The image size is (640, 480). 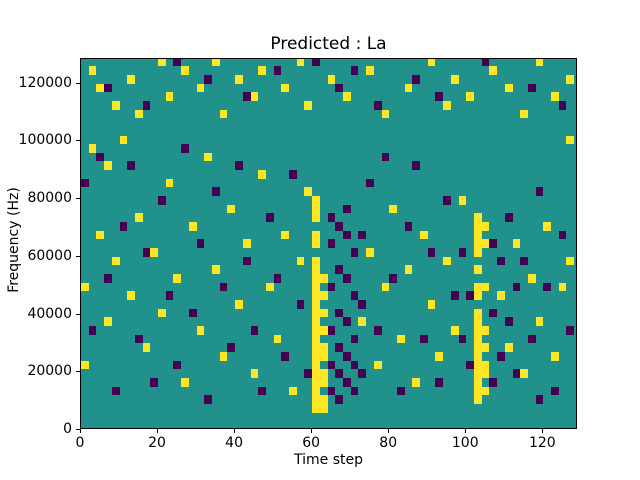 I want to click on y-tick-label: 100000, so click(x=45, y=140).